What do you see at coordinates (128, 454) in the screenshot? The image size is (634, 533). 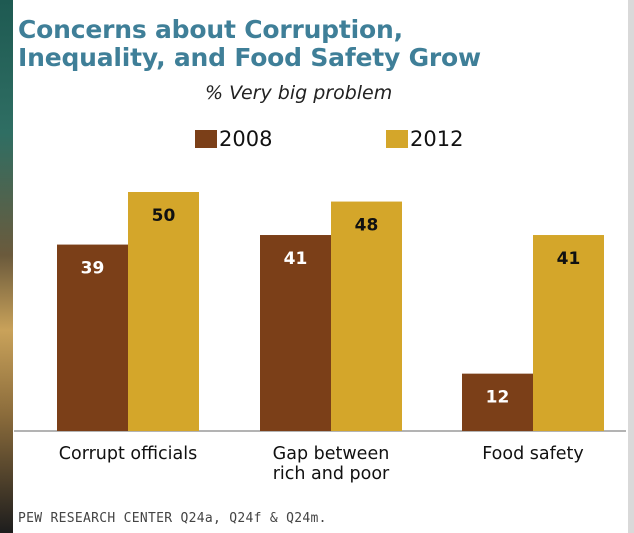 I see `category-label-0-line-0: Corrupt officials` at bounding box center [128, 454].